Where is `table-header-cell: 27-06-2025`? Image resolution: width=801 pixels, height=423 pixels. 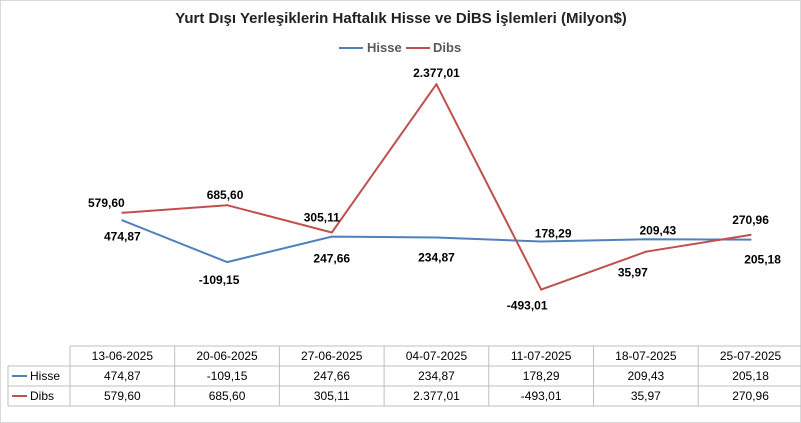 table-header-cell: 27-06-2025 is located at coordinates (332, 356).